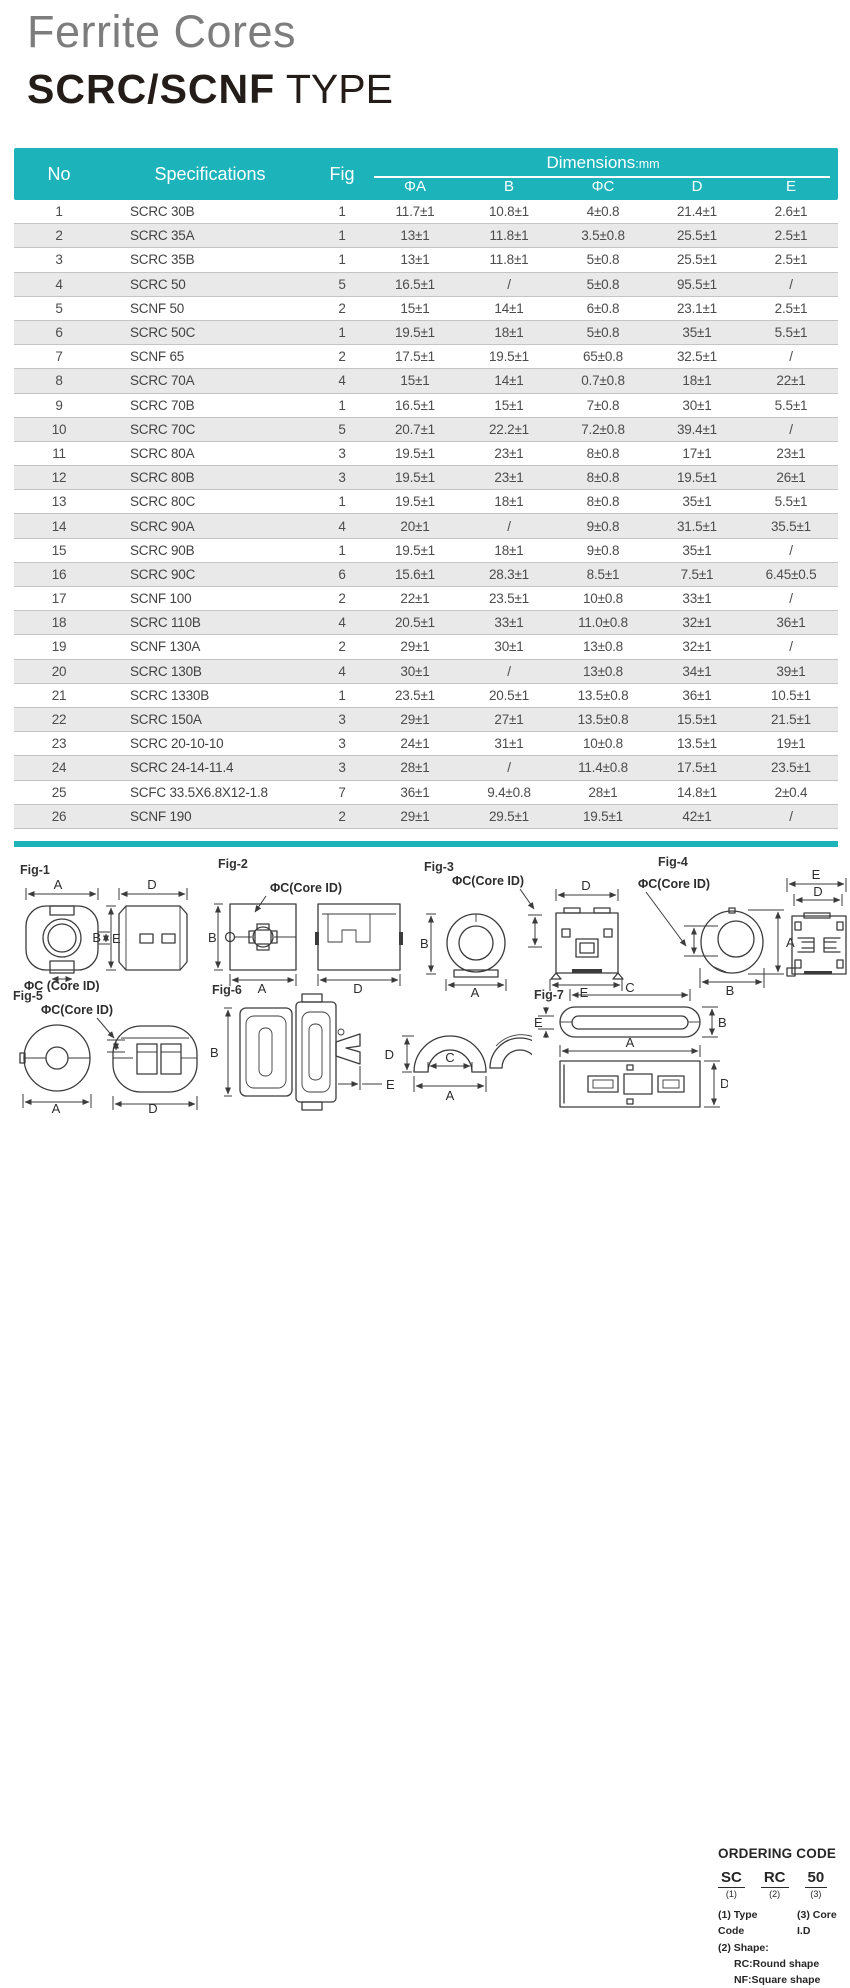  I want to click on cell-phiC: 10±0.8, so click(603, 744).